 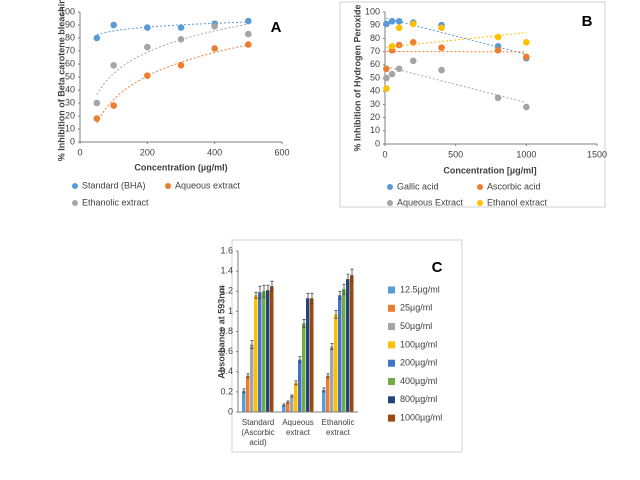 I want to click on panel-letter: B, so click(x=587, y=21).